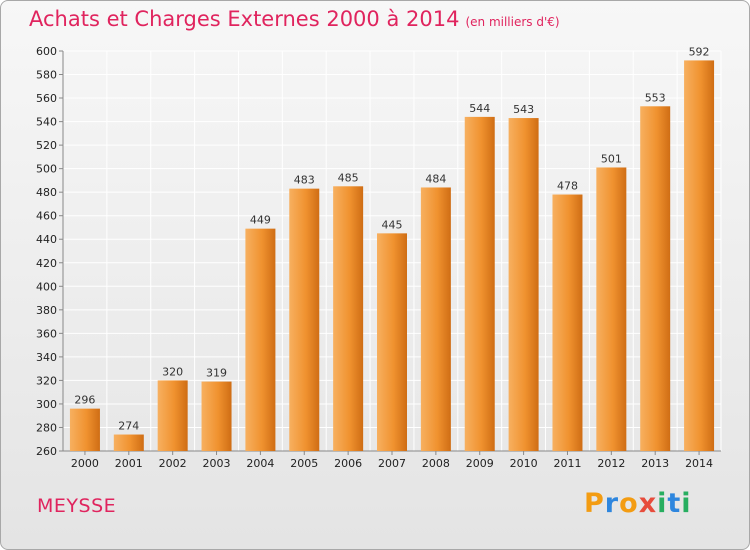  Describe the element at coordinates (523, 109) in the screenshot. I see `bar-value-label: 543` at that location.